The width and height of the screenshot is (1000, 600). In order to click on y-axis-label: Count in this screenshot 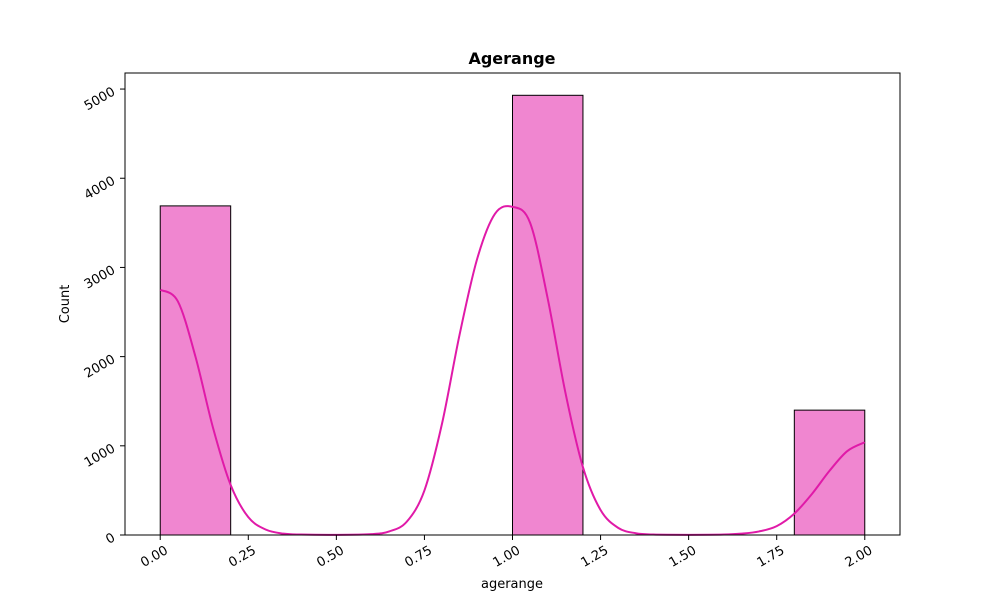, I will do `click(65, 304)`.